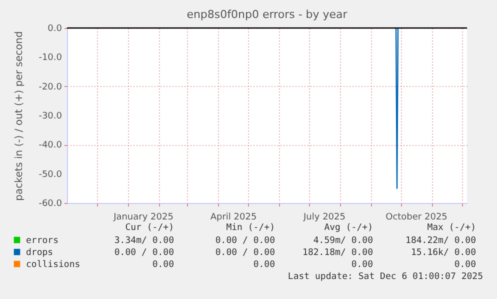 The width and height of the screenshot is (497, 299). I want to click on y-tick-label: -60.0, so click(50, 204).